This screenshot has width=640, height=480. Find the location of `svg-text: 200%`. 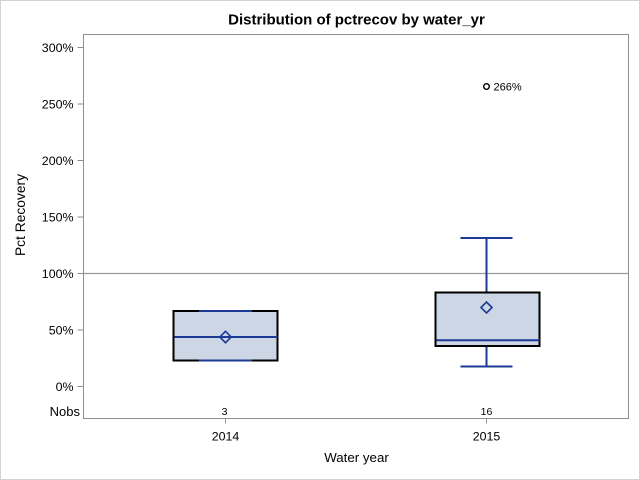

svg-text: 200% is located at coordinates (58, 161).